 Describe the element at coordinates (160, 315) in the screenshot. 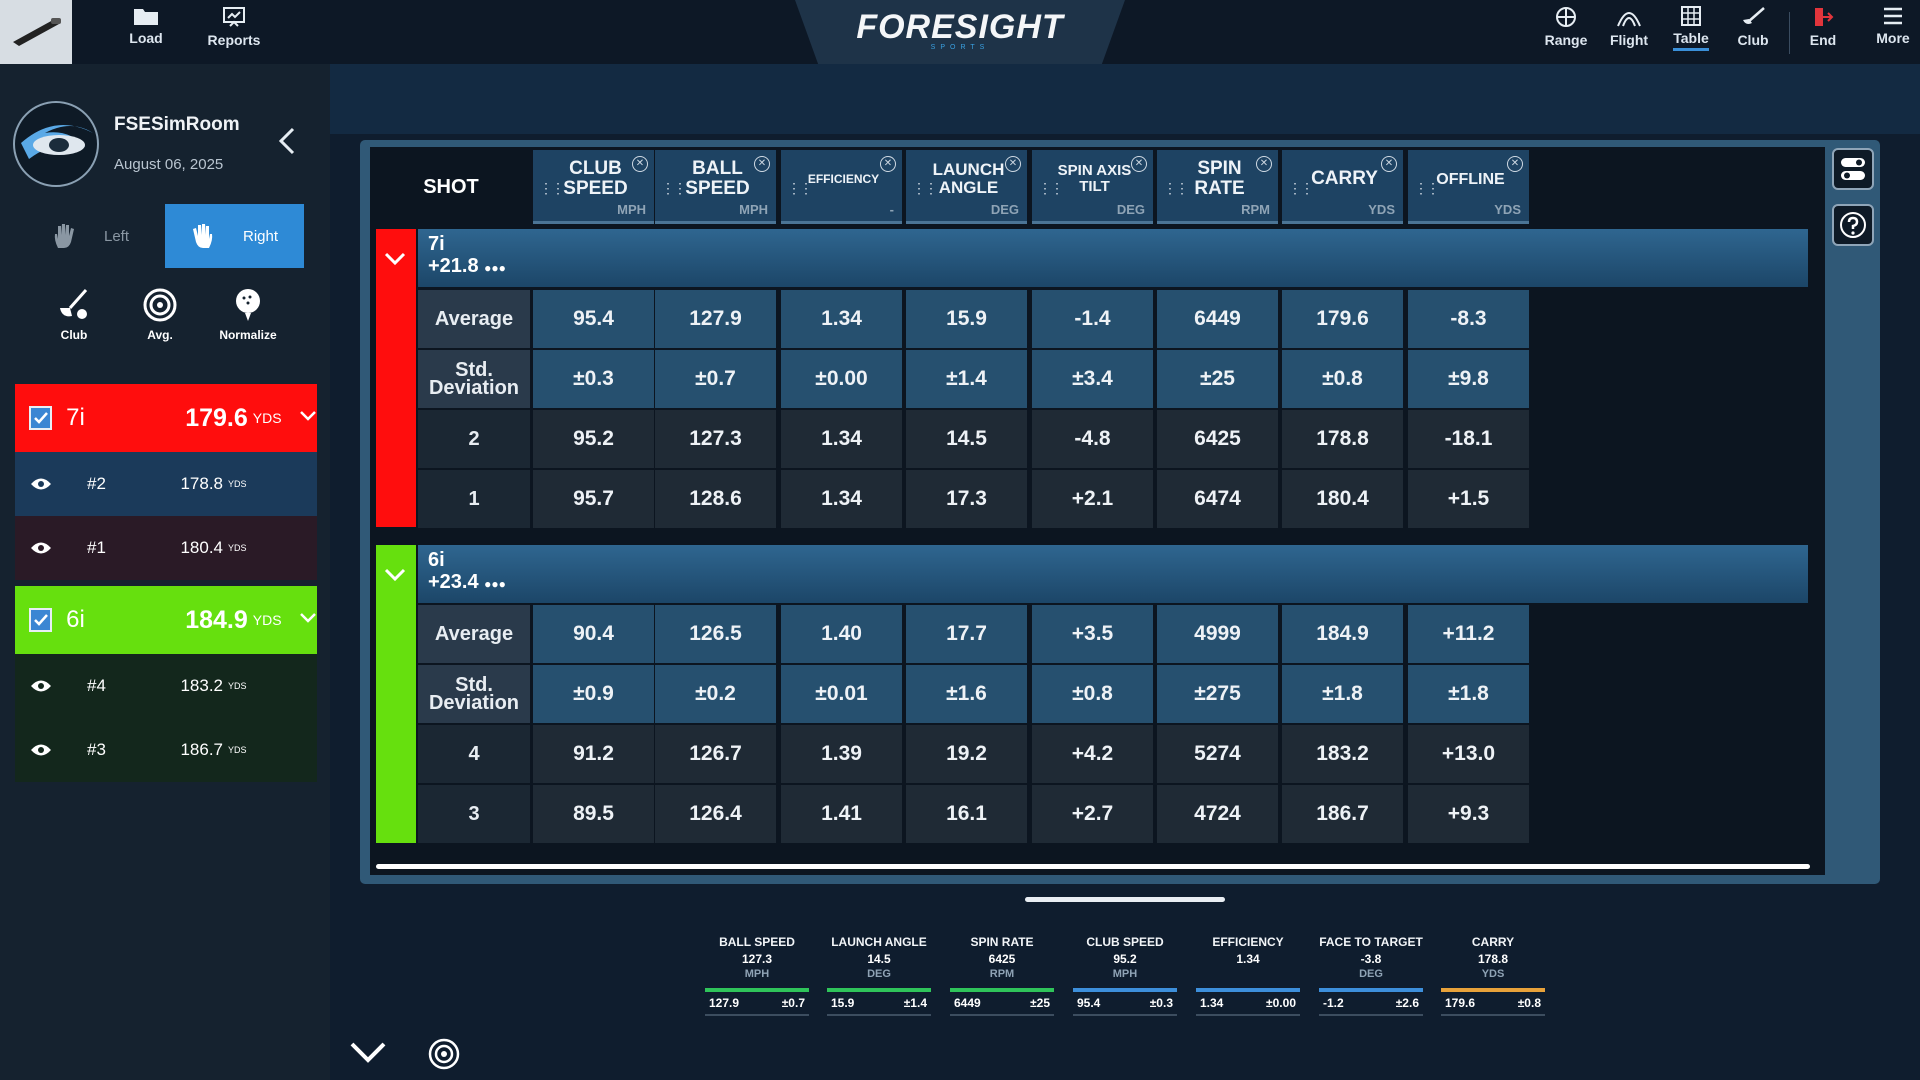

I see `average-tool-button: Avg.` at that location.